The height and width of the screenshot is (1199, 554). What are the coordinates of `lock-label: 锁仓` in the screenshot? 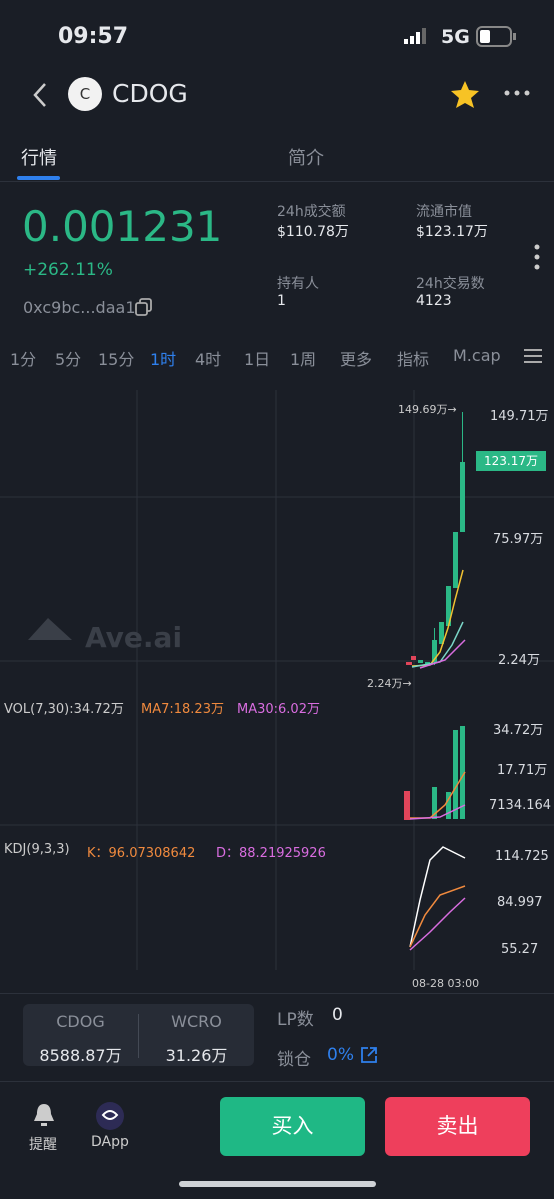 It's located at (294, 1060).